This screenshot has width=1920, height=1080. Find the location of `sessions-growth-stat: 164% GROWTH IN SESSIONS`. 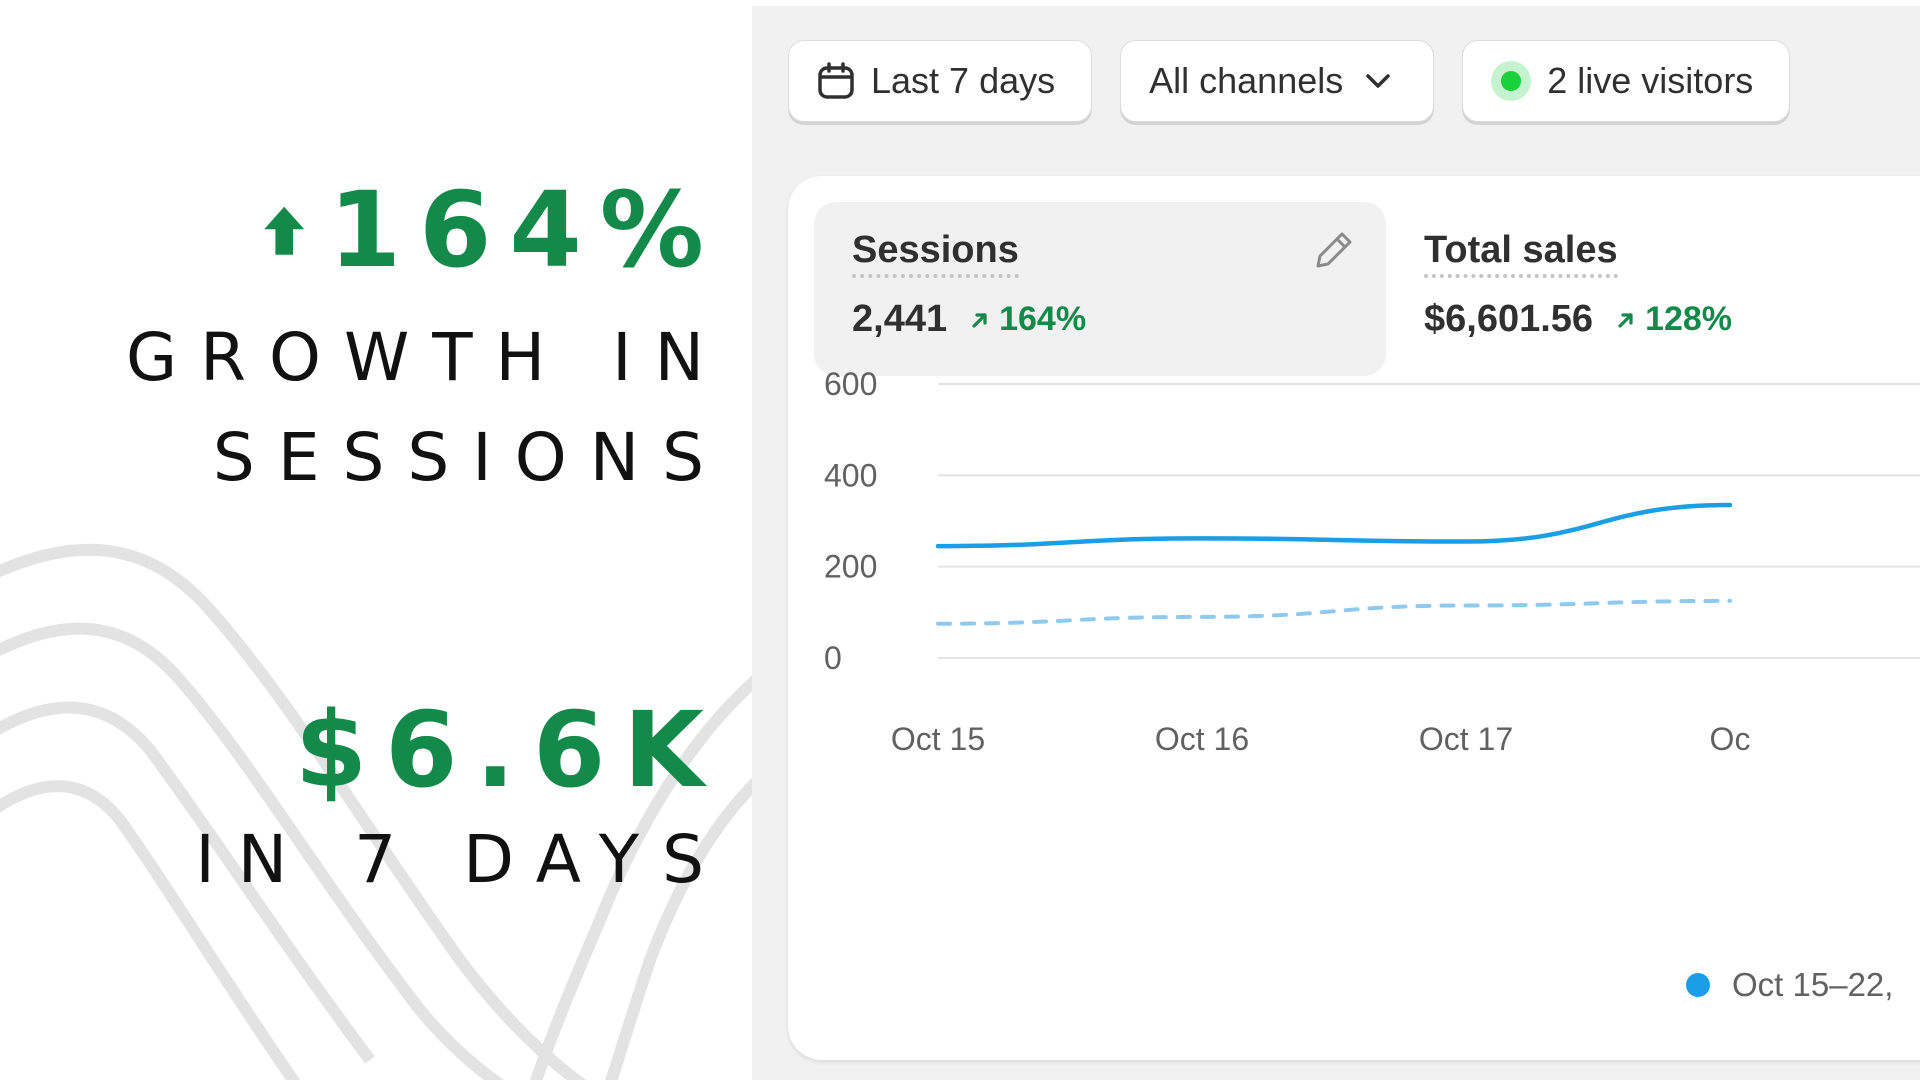

sessions-growth-stat: 164% GROWTH IN SESSIONS is located at coordinates (415, 339).